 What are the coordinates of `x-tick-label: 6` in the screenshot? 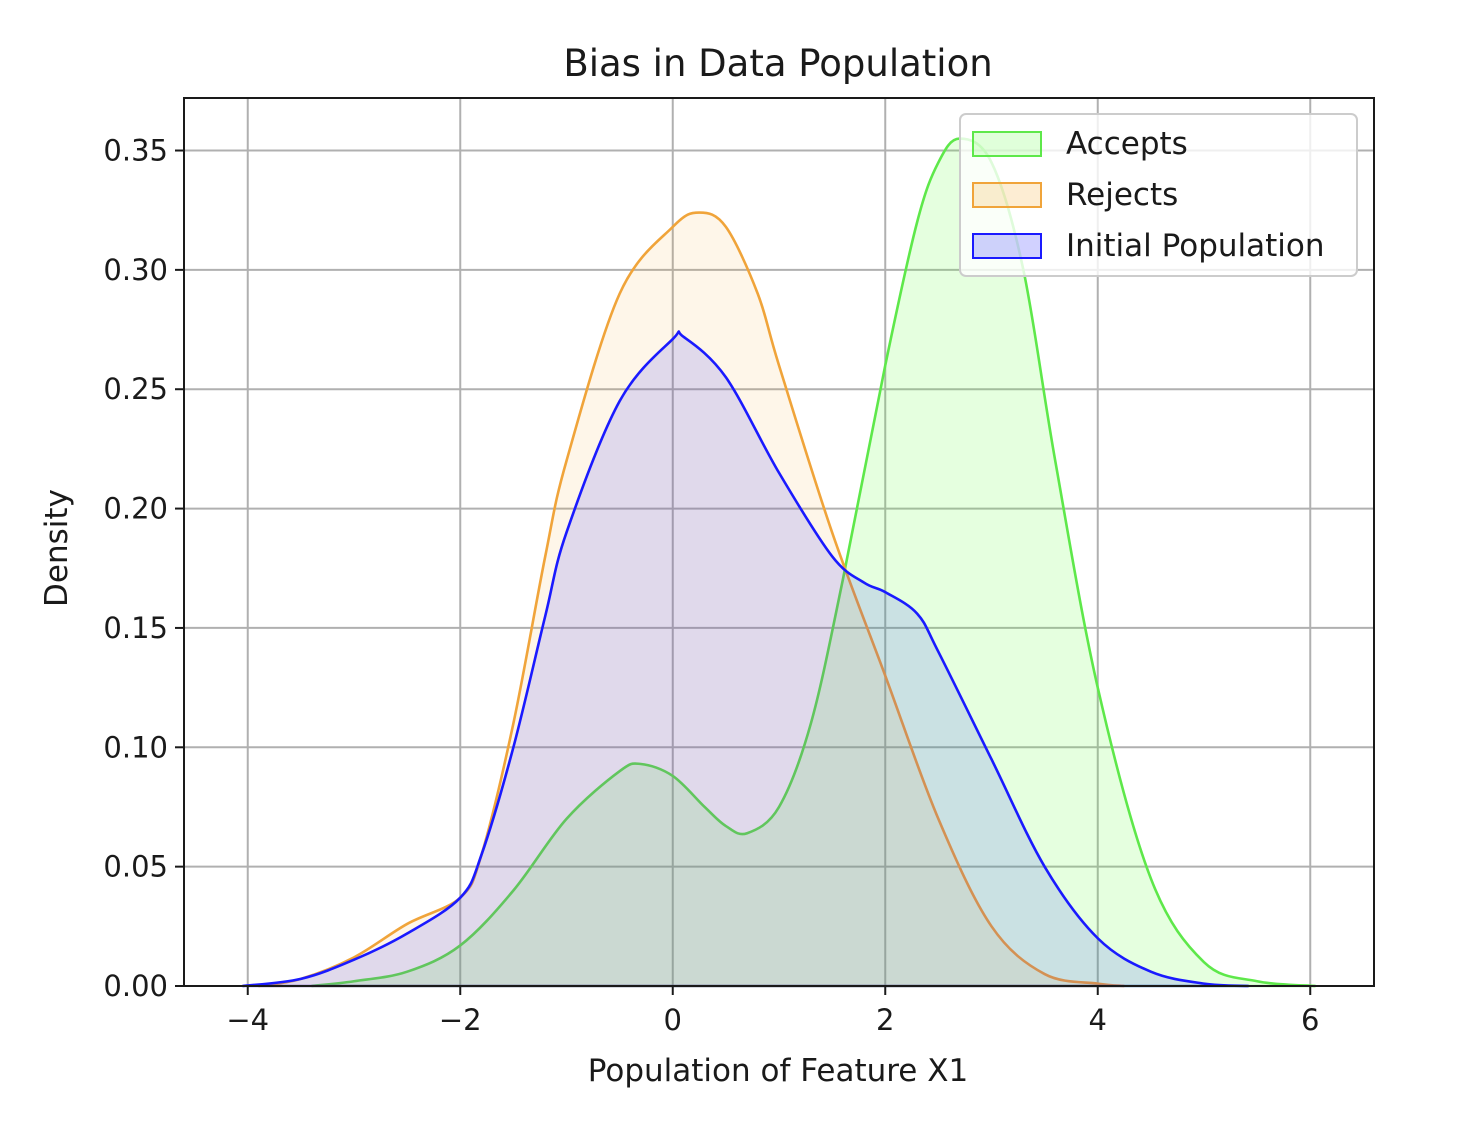 It's located at (1310, 1020).